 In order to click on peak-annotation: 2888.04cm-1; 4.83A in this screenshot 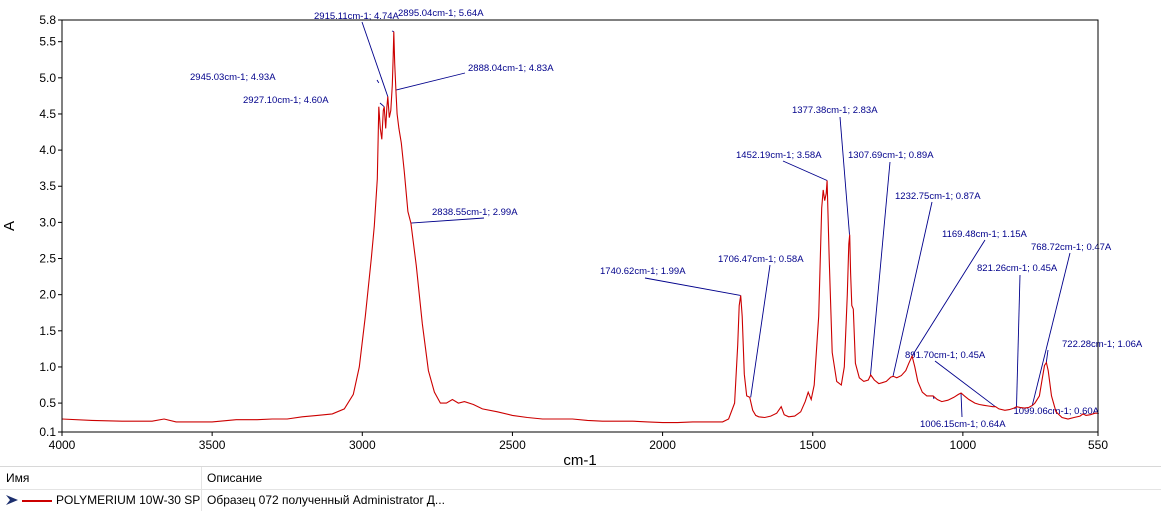, I will do `click(474, 77)`.